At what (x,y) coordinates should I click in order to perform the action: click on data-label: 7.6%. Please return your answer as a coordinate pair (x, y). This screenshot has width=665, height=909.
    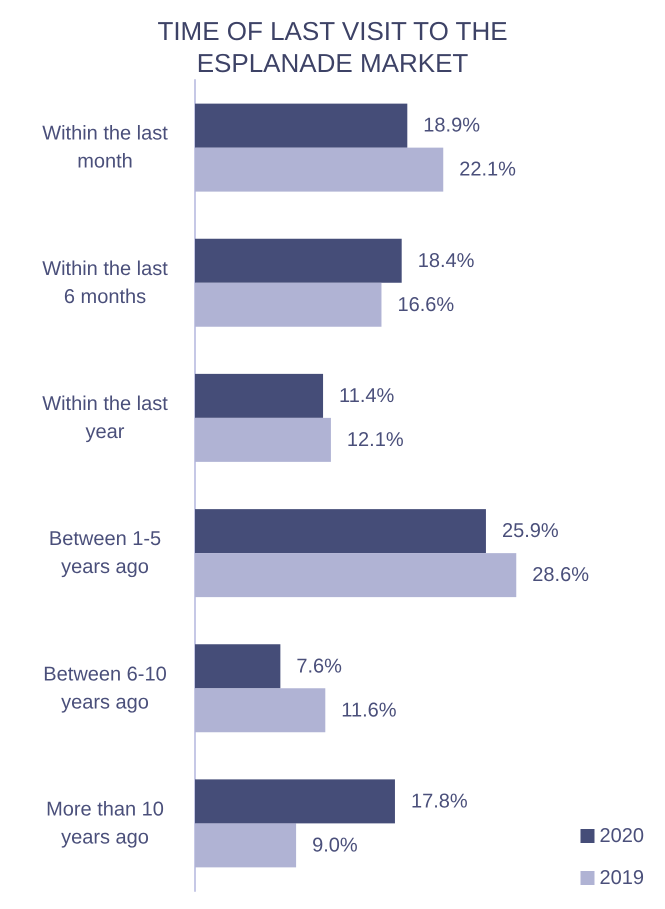
    Looking at the image, I should click on (319, 666).